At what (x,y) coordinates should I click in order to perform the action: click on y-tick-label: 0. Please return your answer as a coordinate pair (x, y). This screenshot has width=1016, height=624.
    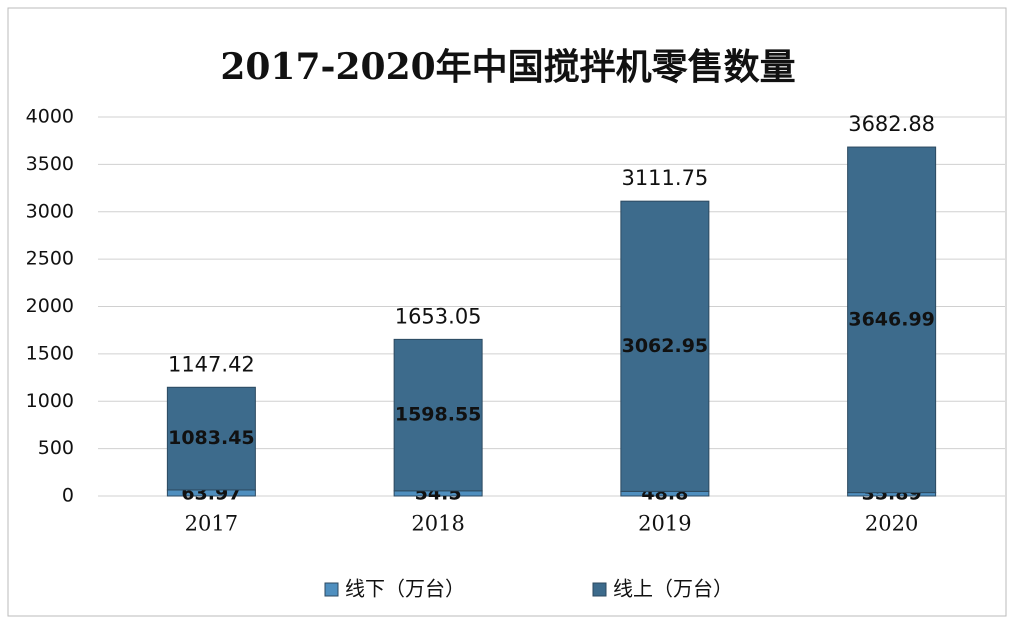
    Looking at the image, I should click on (68, 496).